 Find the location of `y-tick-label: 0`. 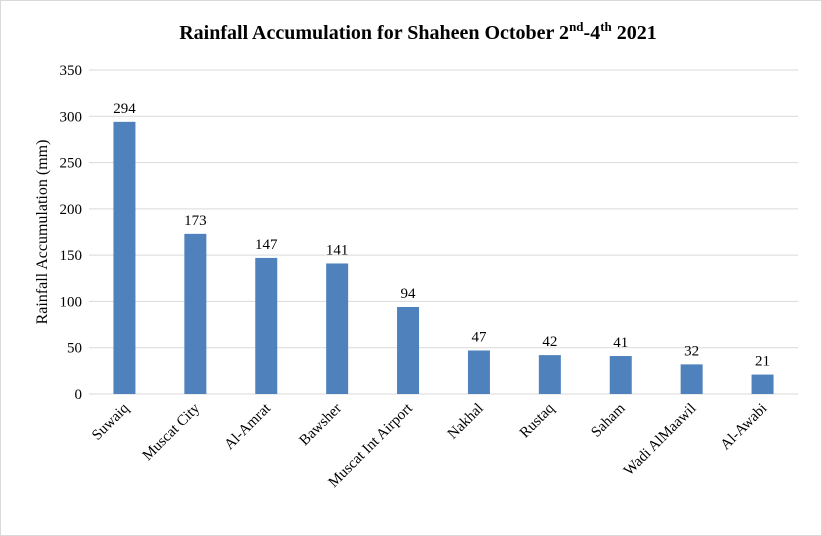

y-tick-label: 0 is located at coordinates (79, 395).